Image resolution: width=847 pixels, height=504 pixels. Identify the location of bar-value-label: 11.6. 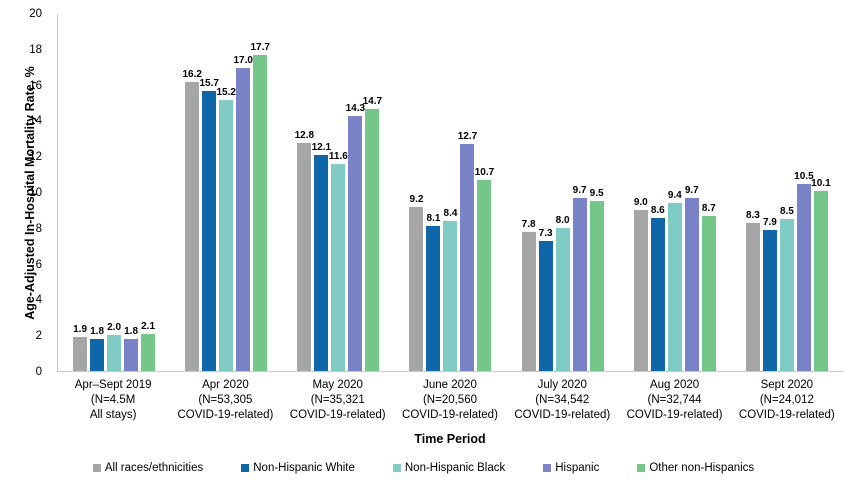
(338, 156).